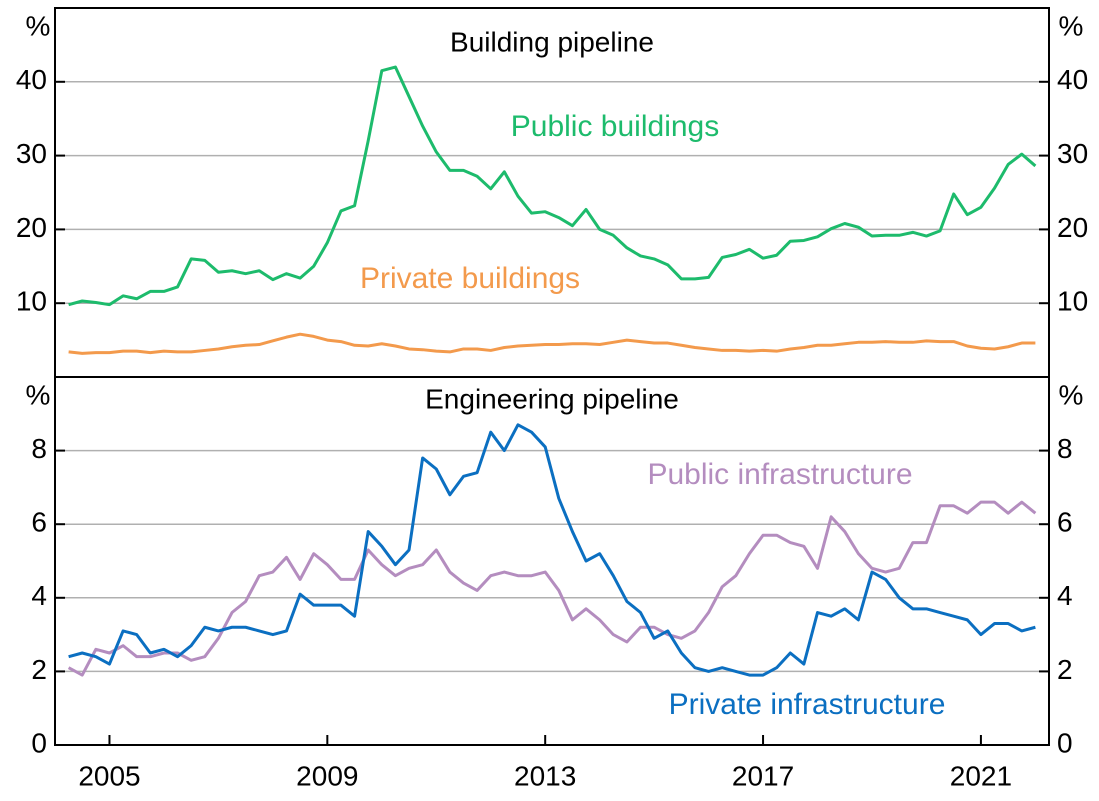 The width and height of the screenshot is (1099, 801). What do you see at coordinates (1065, 448) in the screenshot?
I see `y2-tick-label: 8` at bounding box center [1065, 448].